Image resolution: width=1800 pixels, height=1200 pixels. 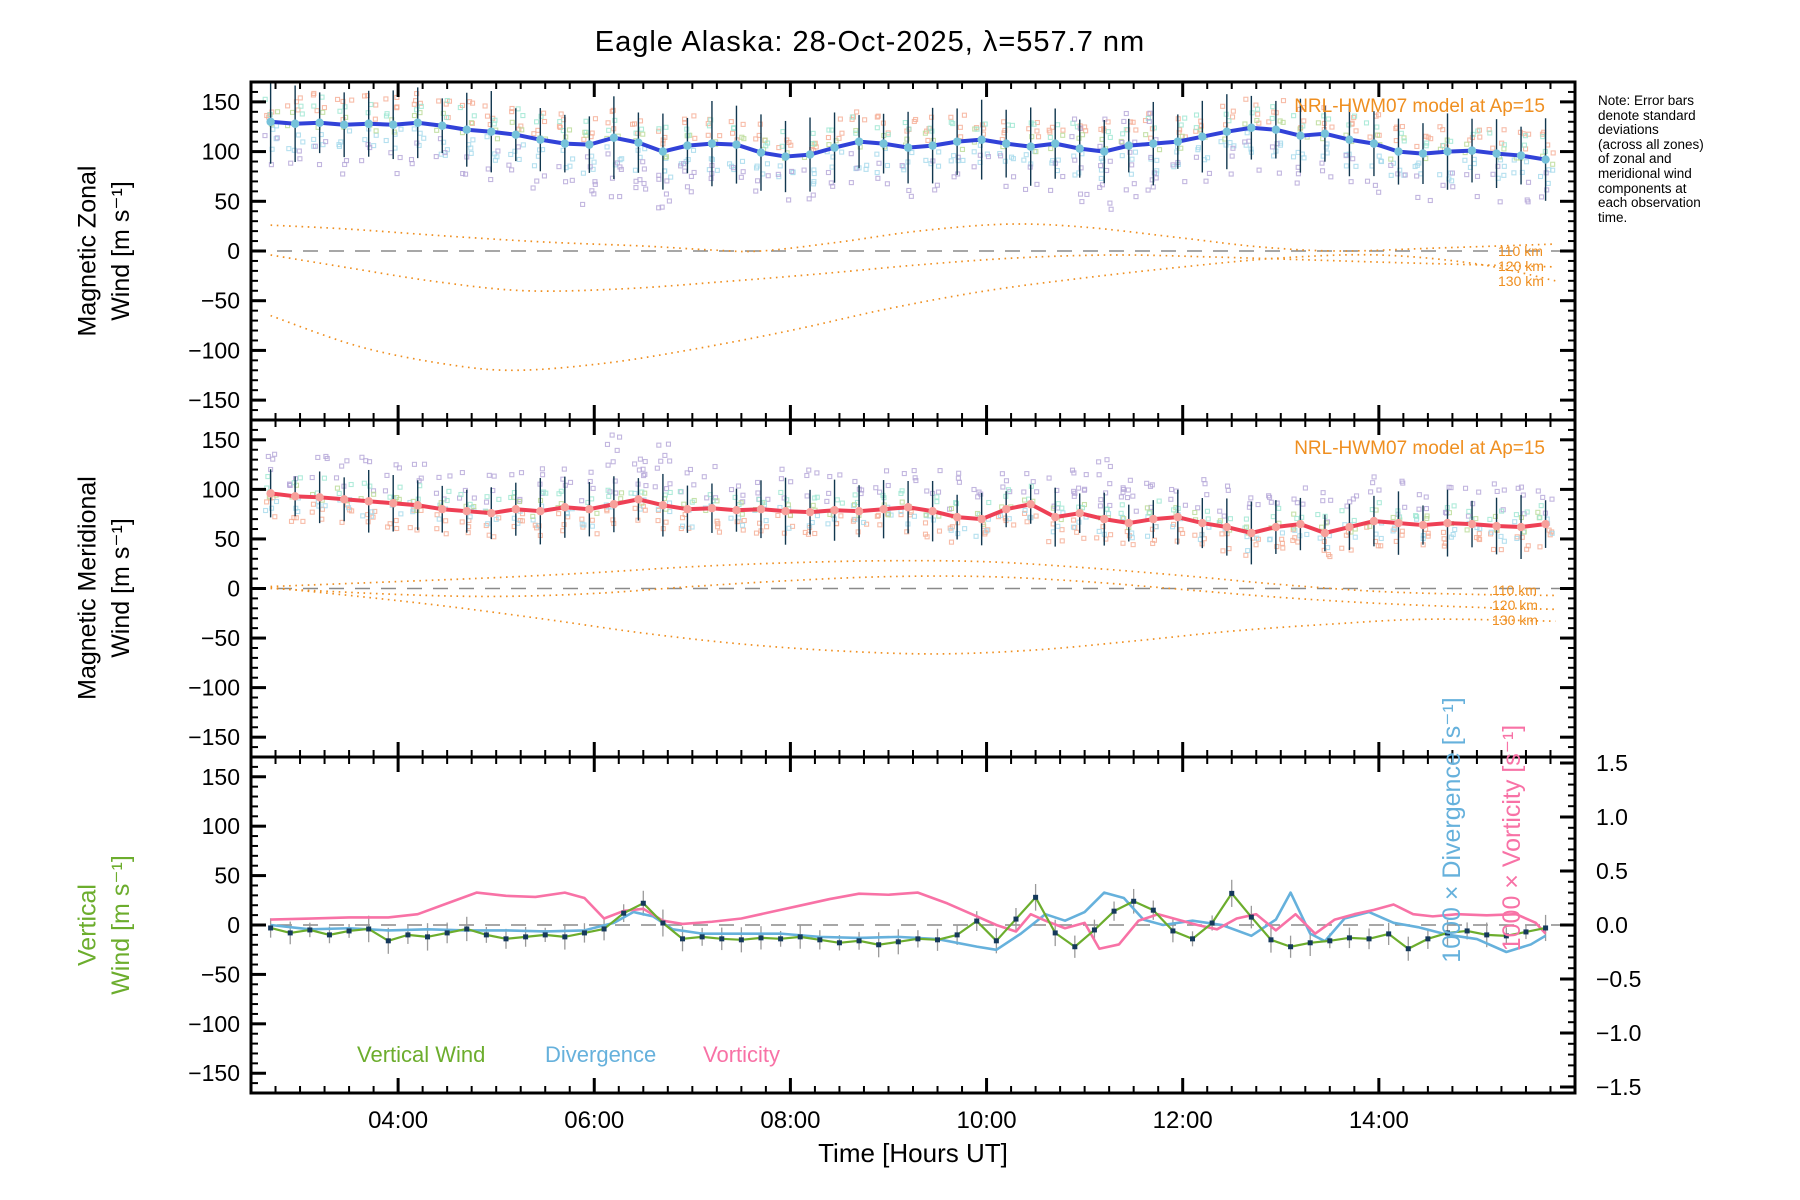 I want to click on x-tick-label: 14:00, so click(x=1379, y=1120).